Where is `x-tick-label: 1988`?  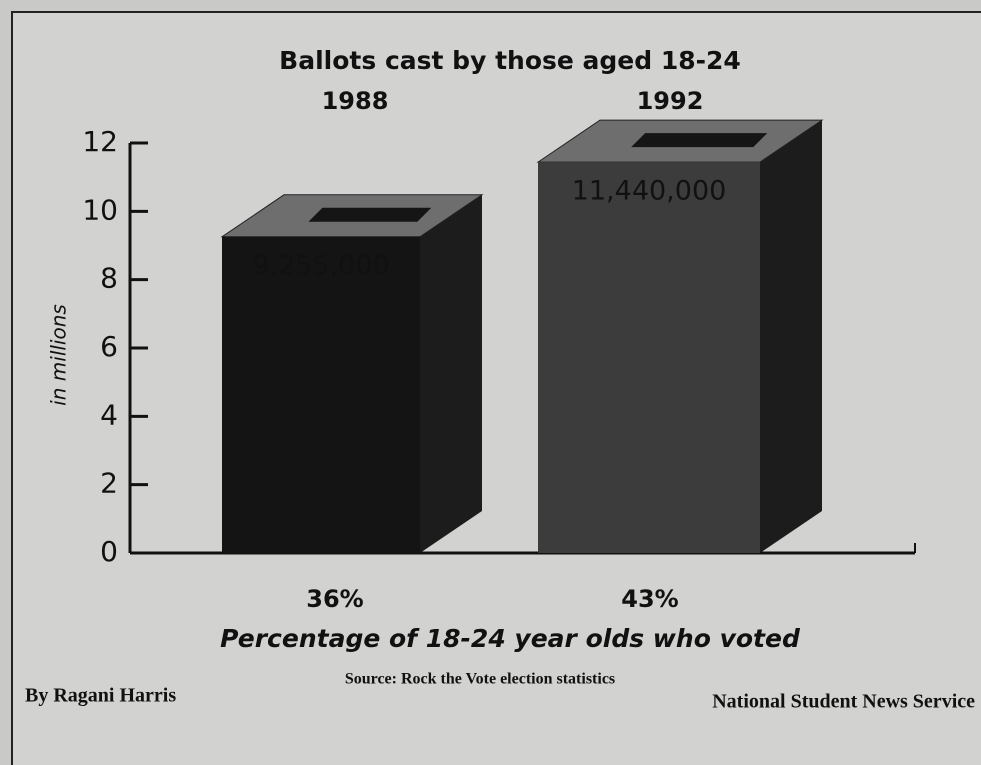
x-tick-label: 1988 is located at coordinates (355, 101).